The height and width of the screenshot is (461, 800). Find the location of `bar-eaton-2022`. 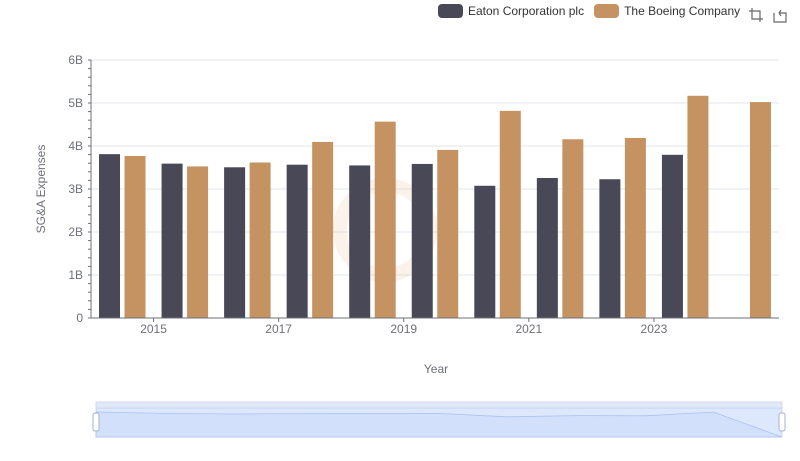

bar-eaton-2022 is located at coordinates (610, 248).